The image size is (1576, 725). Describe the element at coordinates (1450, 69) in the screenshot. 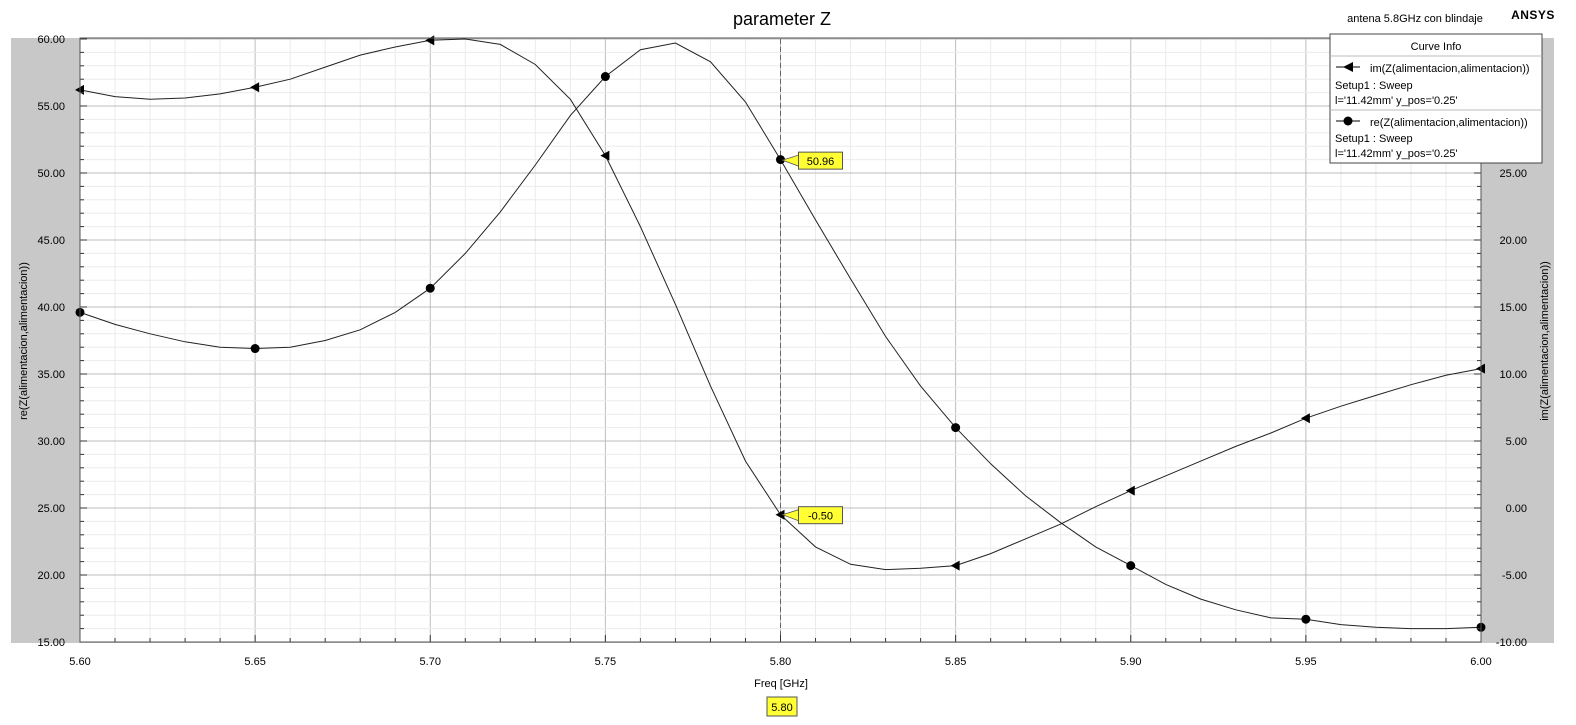

I see `legend-entry-im-name: im(Z(alimentacion,alimentacion))` at that location.